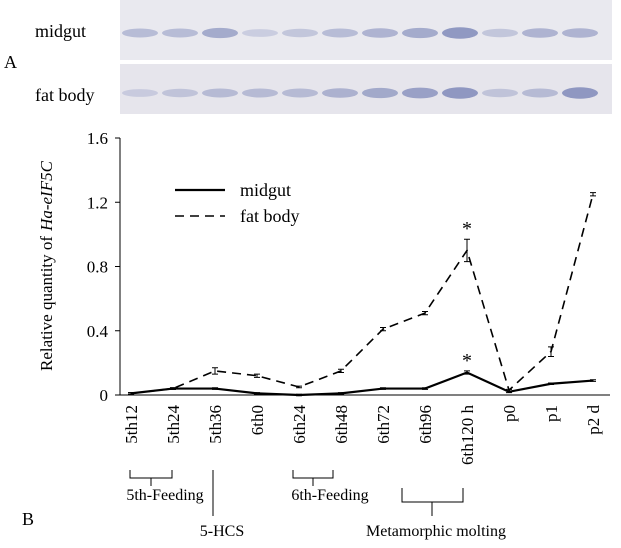  I want to click on y-tick-label: 0.4, so click(98, 331).